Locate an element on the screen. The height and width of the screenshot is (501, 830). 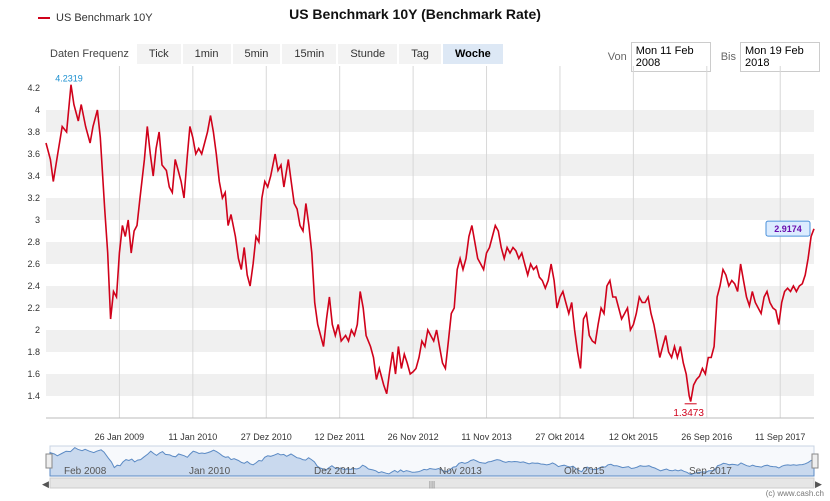
frequency-label: Daten Frequenz is located at coordinates (89, 54).